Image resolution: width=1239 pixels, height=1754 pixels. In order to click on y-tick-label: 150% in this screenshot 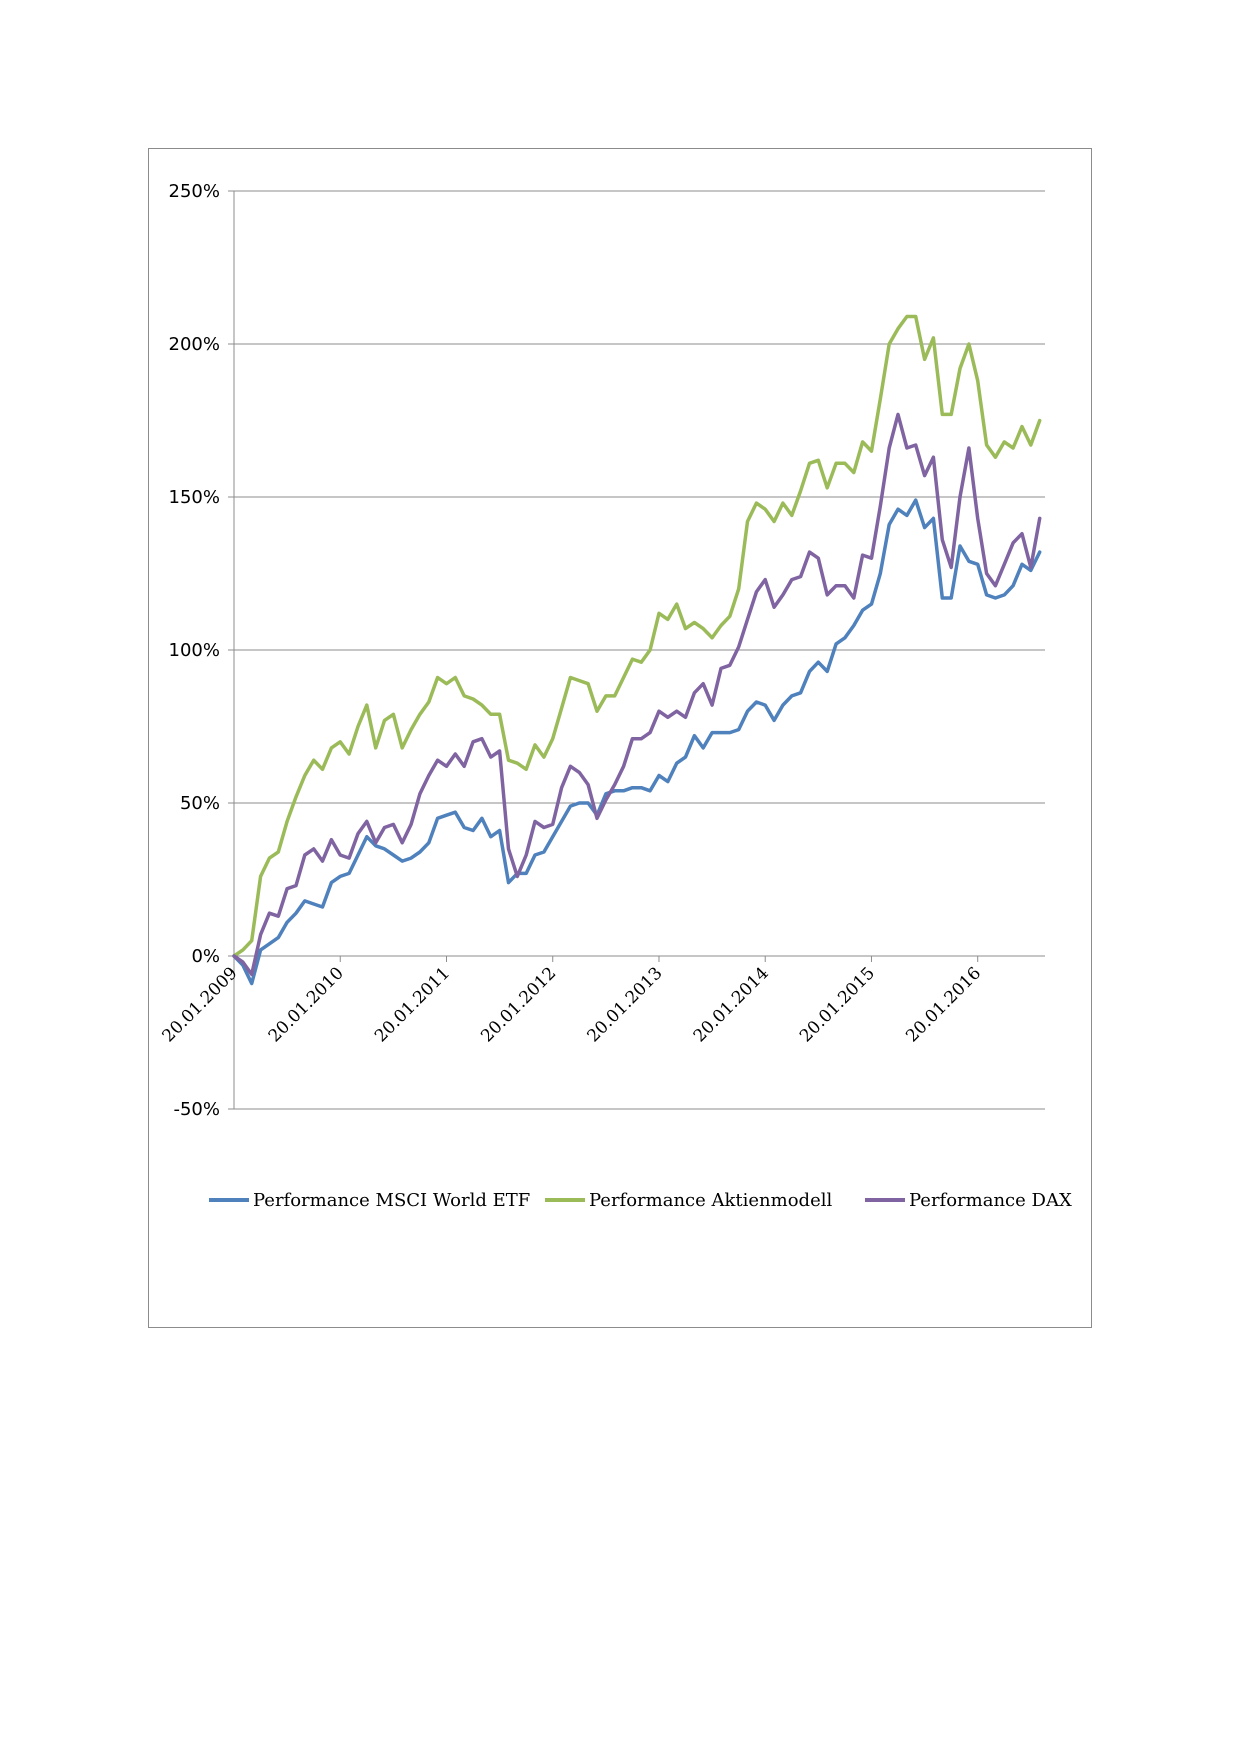, I will do `click(194, 497)`.